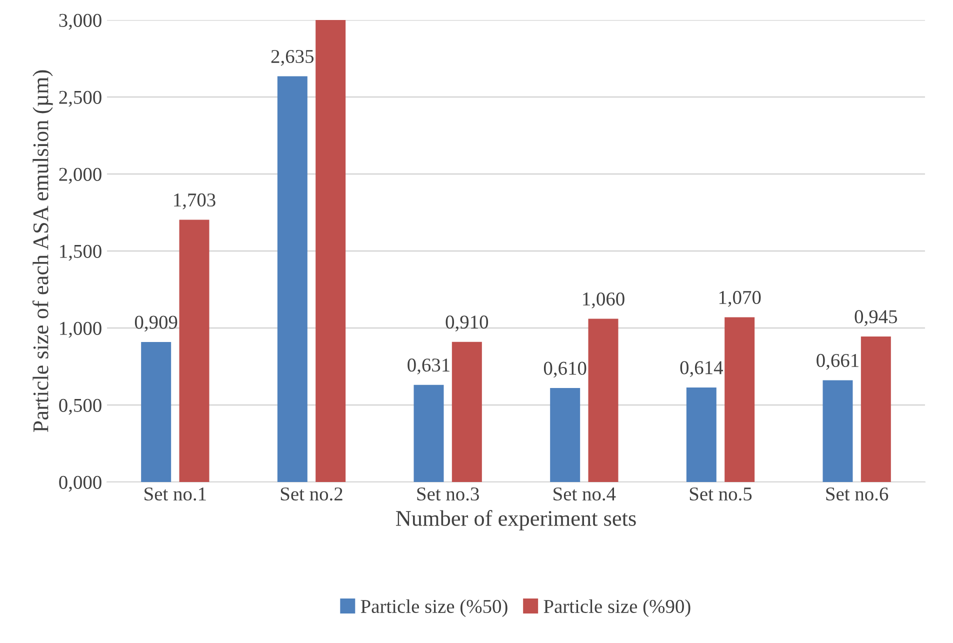  I want to click on y-axis-title: Particle size of each ASA emulsion (µm), so click(42, 251).